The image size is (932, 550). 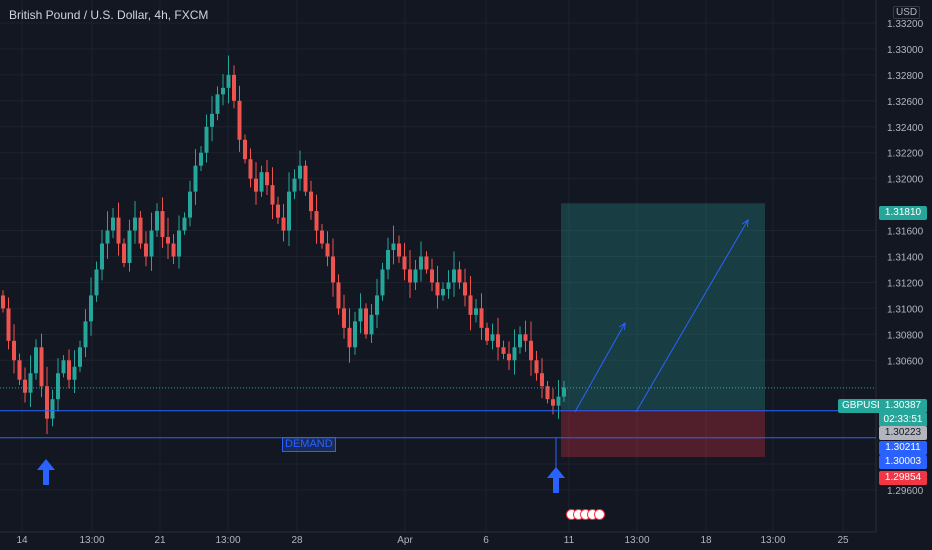 What do you see at coordinates (905, 335) in the screenshot?
I see `y-tick-label: 1.30800` at bounding box center [905, 335].